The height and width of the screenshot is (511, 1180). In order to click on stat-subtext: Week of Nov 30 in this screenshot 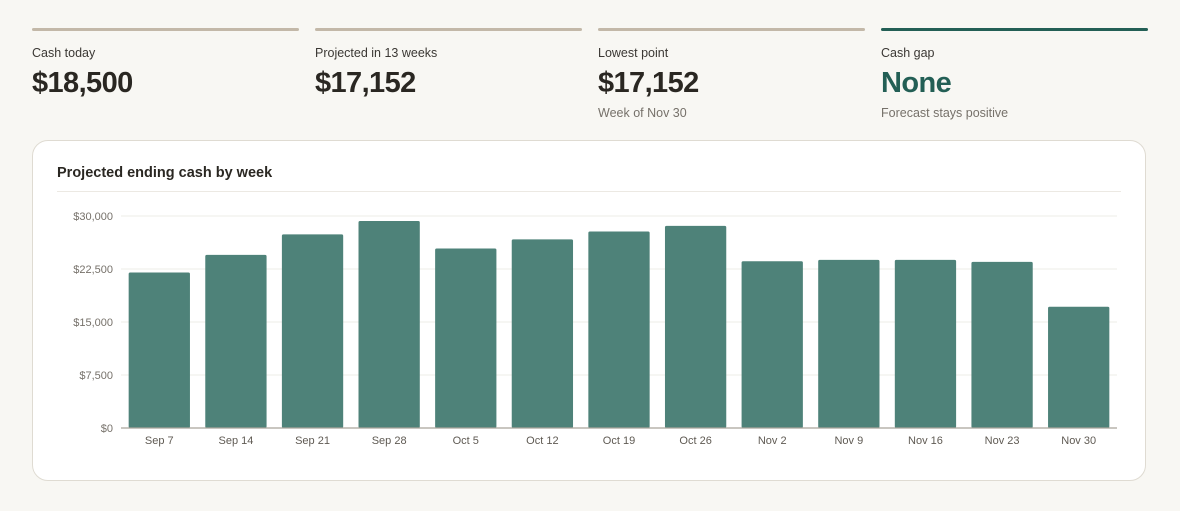, I will do `click(642, 113)`.